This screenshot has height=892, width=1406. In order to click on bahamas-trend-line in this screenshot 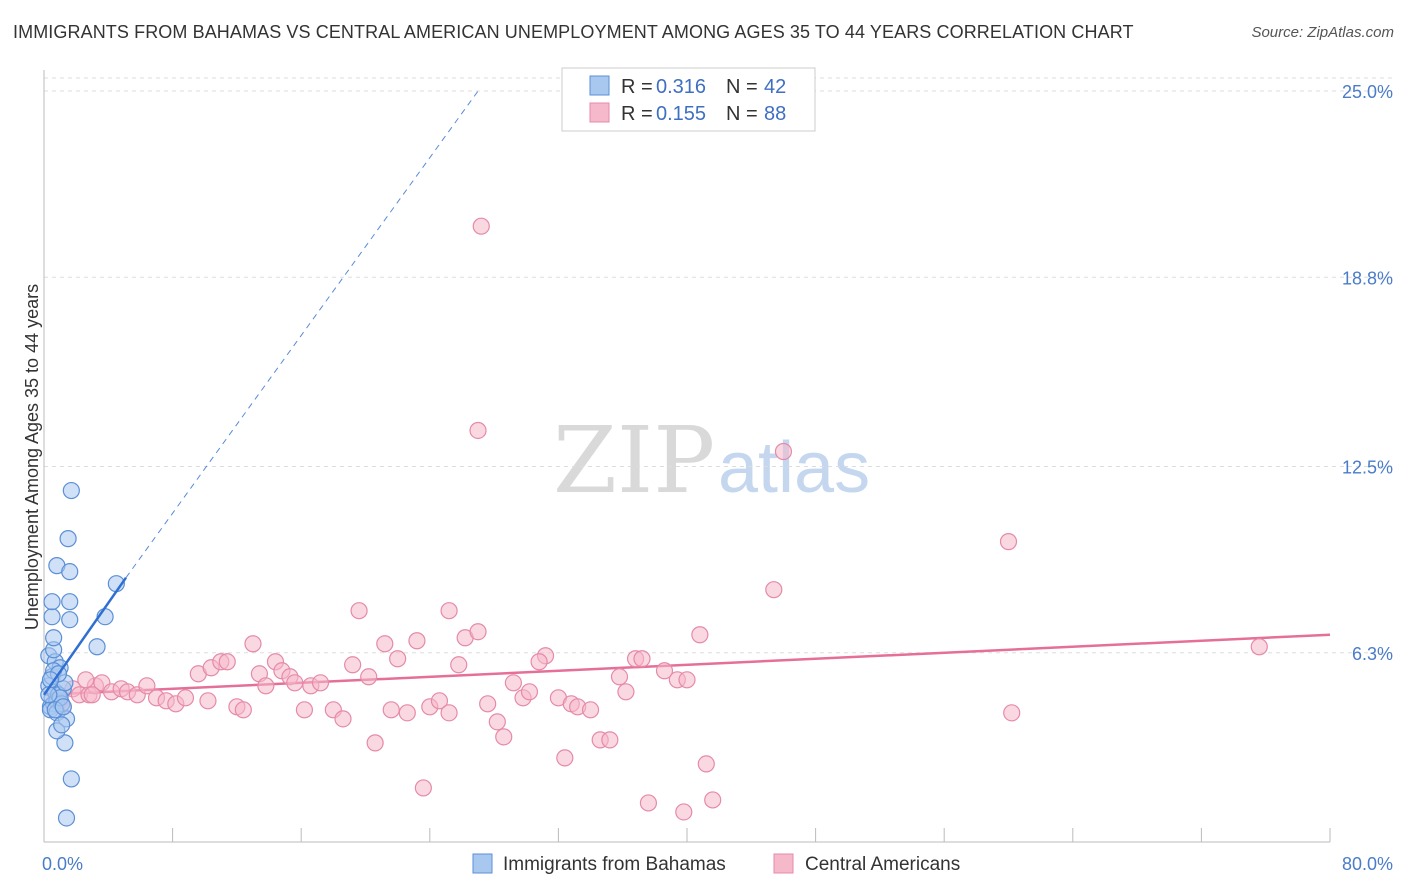, I will do `click(85, 636)`.